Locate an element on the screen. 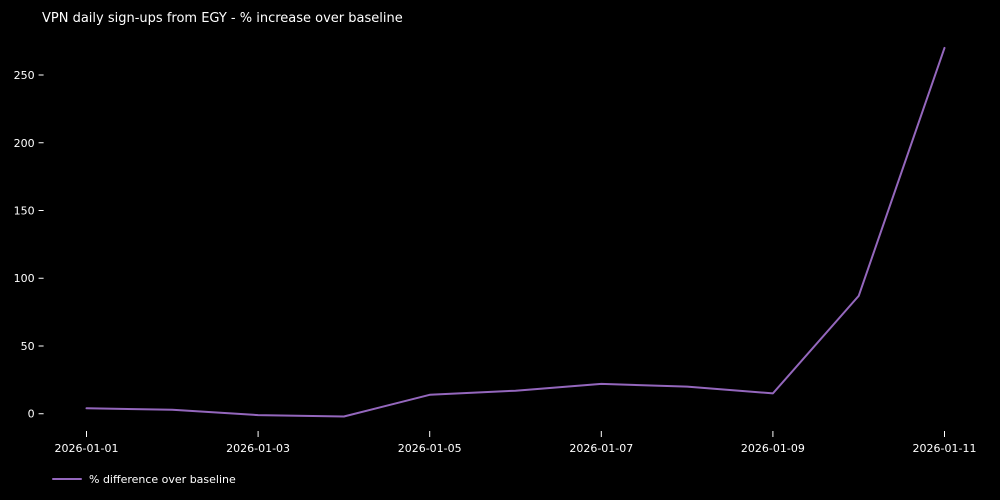  x-tick-label: 2026-01-09 is located at coordinates (773, 448).